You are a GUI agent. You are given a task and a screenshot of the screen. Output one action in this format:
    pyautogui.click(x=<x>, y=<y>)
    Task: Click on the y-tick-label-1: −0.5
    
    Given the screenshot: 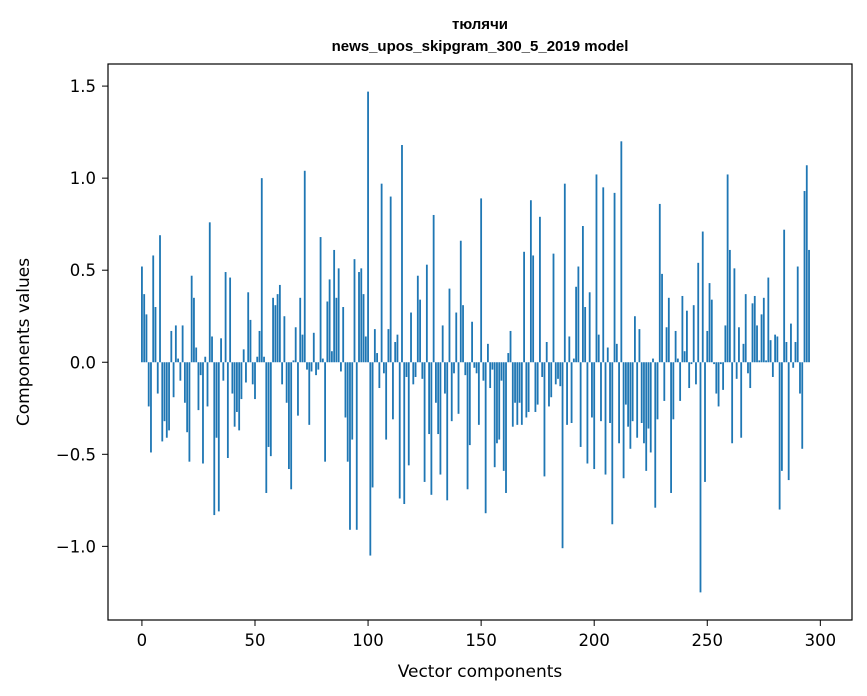 What is the action you would take?
    pyautogui.click(x=76, y=454)
    